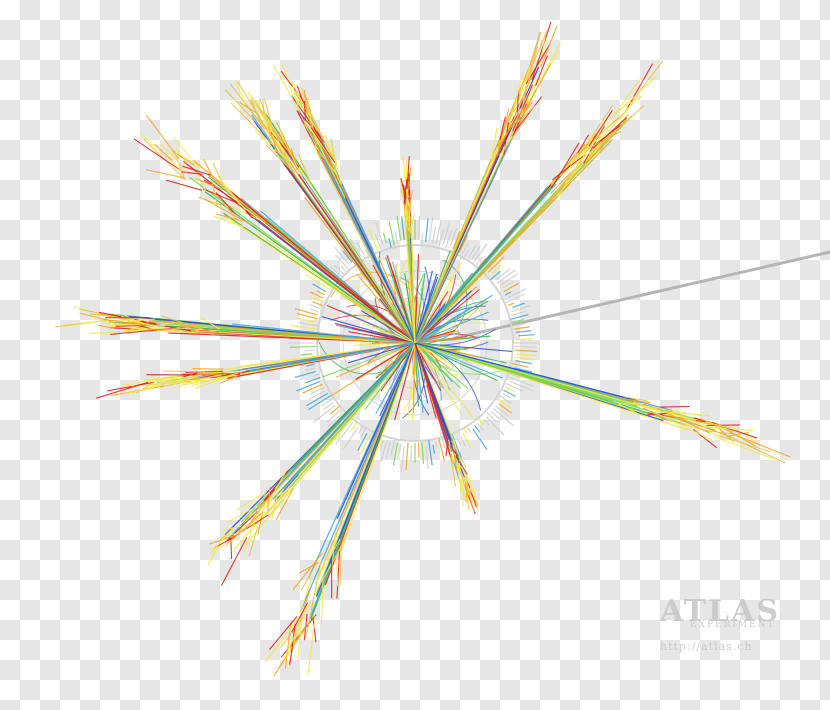 The image size is (830, 710). I want to click on atlas-watermark: ATLAS EXPERIMENT http://atlas.ch, so click(735, 625).